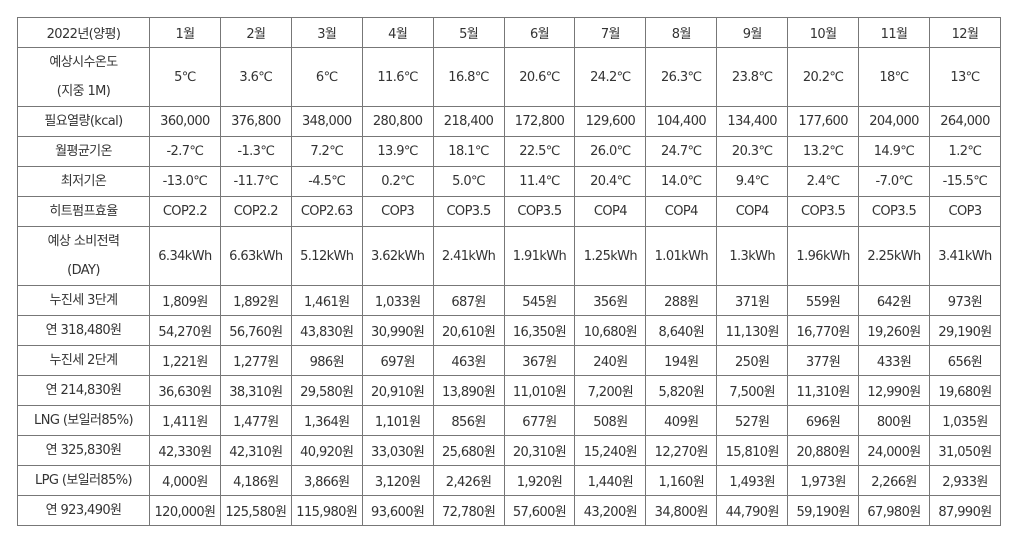 The width and height of the screenshot is (1024, 550). I want to click on table-cell: 218,400, so click(468, 121).